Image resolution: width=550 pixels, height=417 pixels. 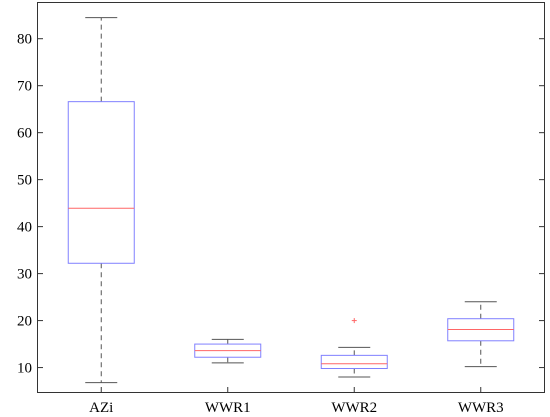 What do you see at coordinates (354, 408) in the screenshot?
I see `x-category-label: WWR2` at bounding box center [354, 408].